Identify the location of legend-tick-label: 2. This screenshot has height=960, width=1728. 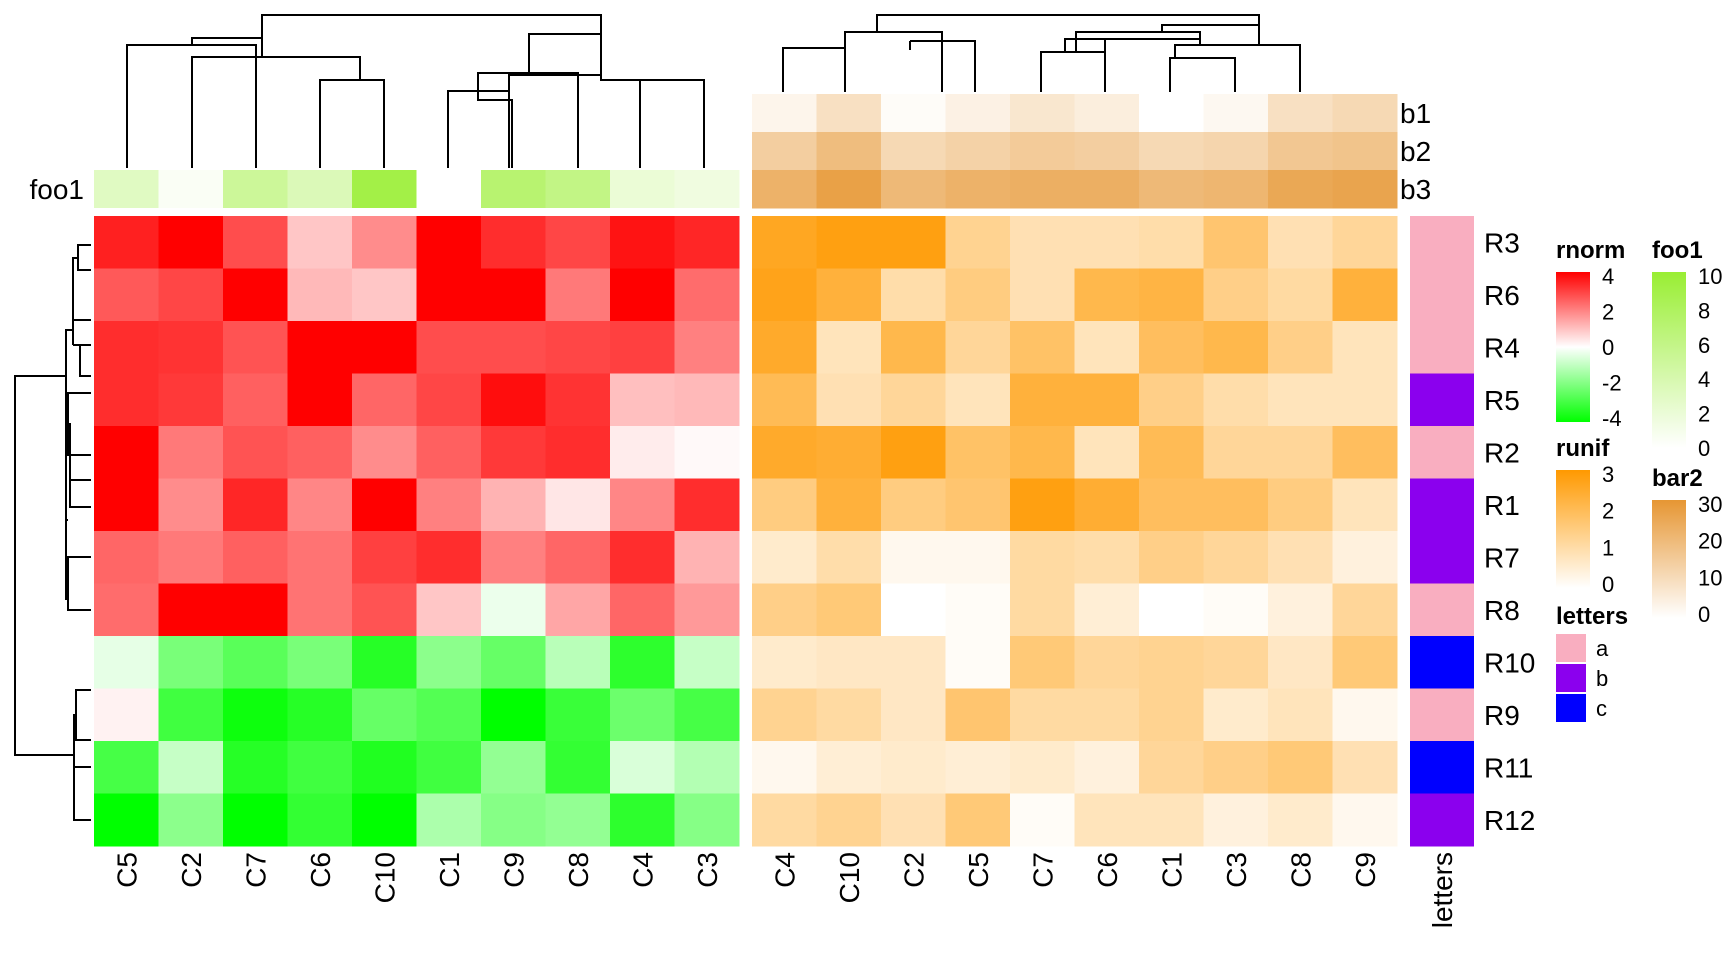
(1608, 312).